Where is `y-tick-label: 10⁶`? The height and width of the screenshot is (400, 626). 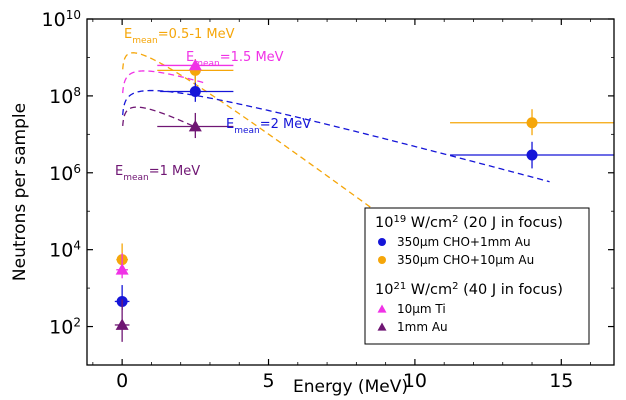 y-tick-label: 10⁶ is located at coordinates (65, 173).